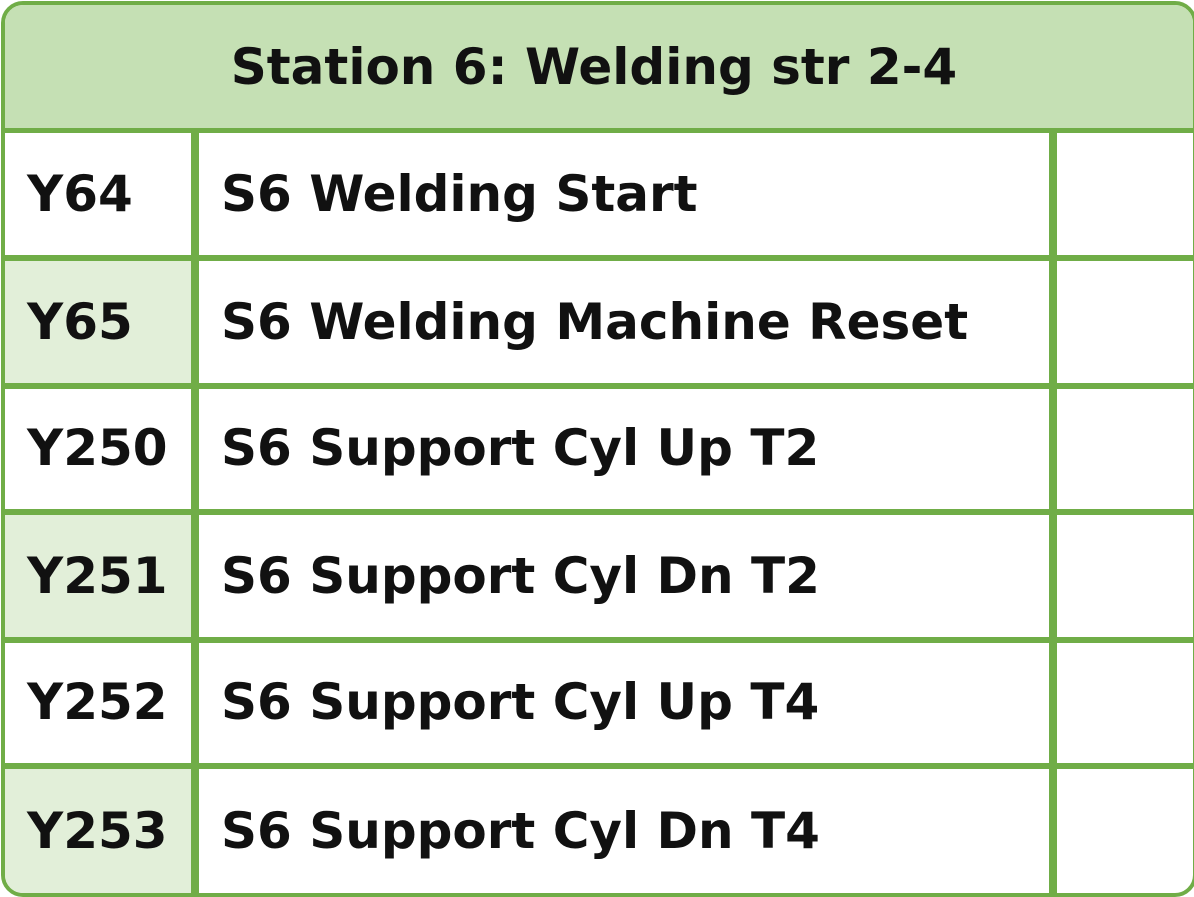 This screenshot has width=1194, height=897. Describe the element at coordinates (98, 831) in the screenshot. I see `output-code: Y253` at that location.